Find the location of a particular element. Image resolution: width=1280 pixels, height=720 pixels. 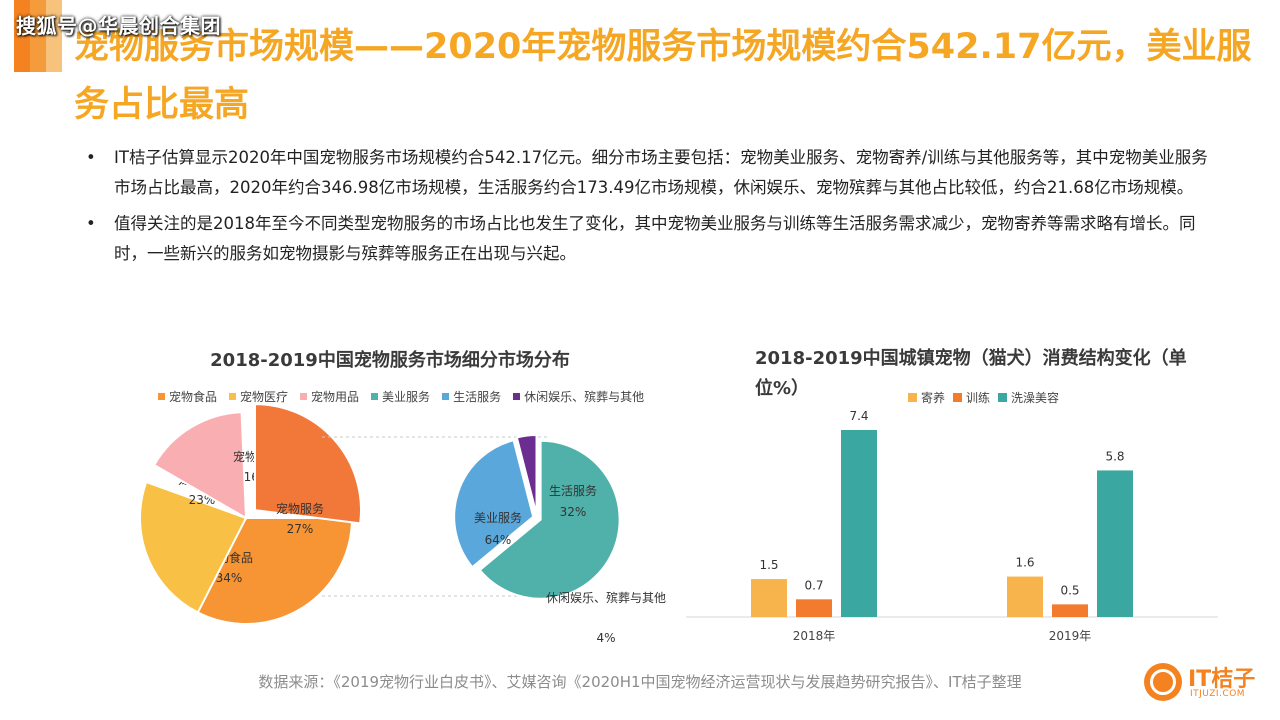

x-tick-label: 2019年 is located at coordinates (1070, 636).